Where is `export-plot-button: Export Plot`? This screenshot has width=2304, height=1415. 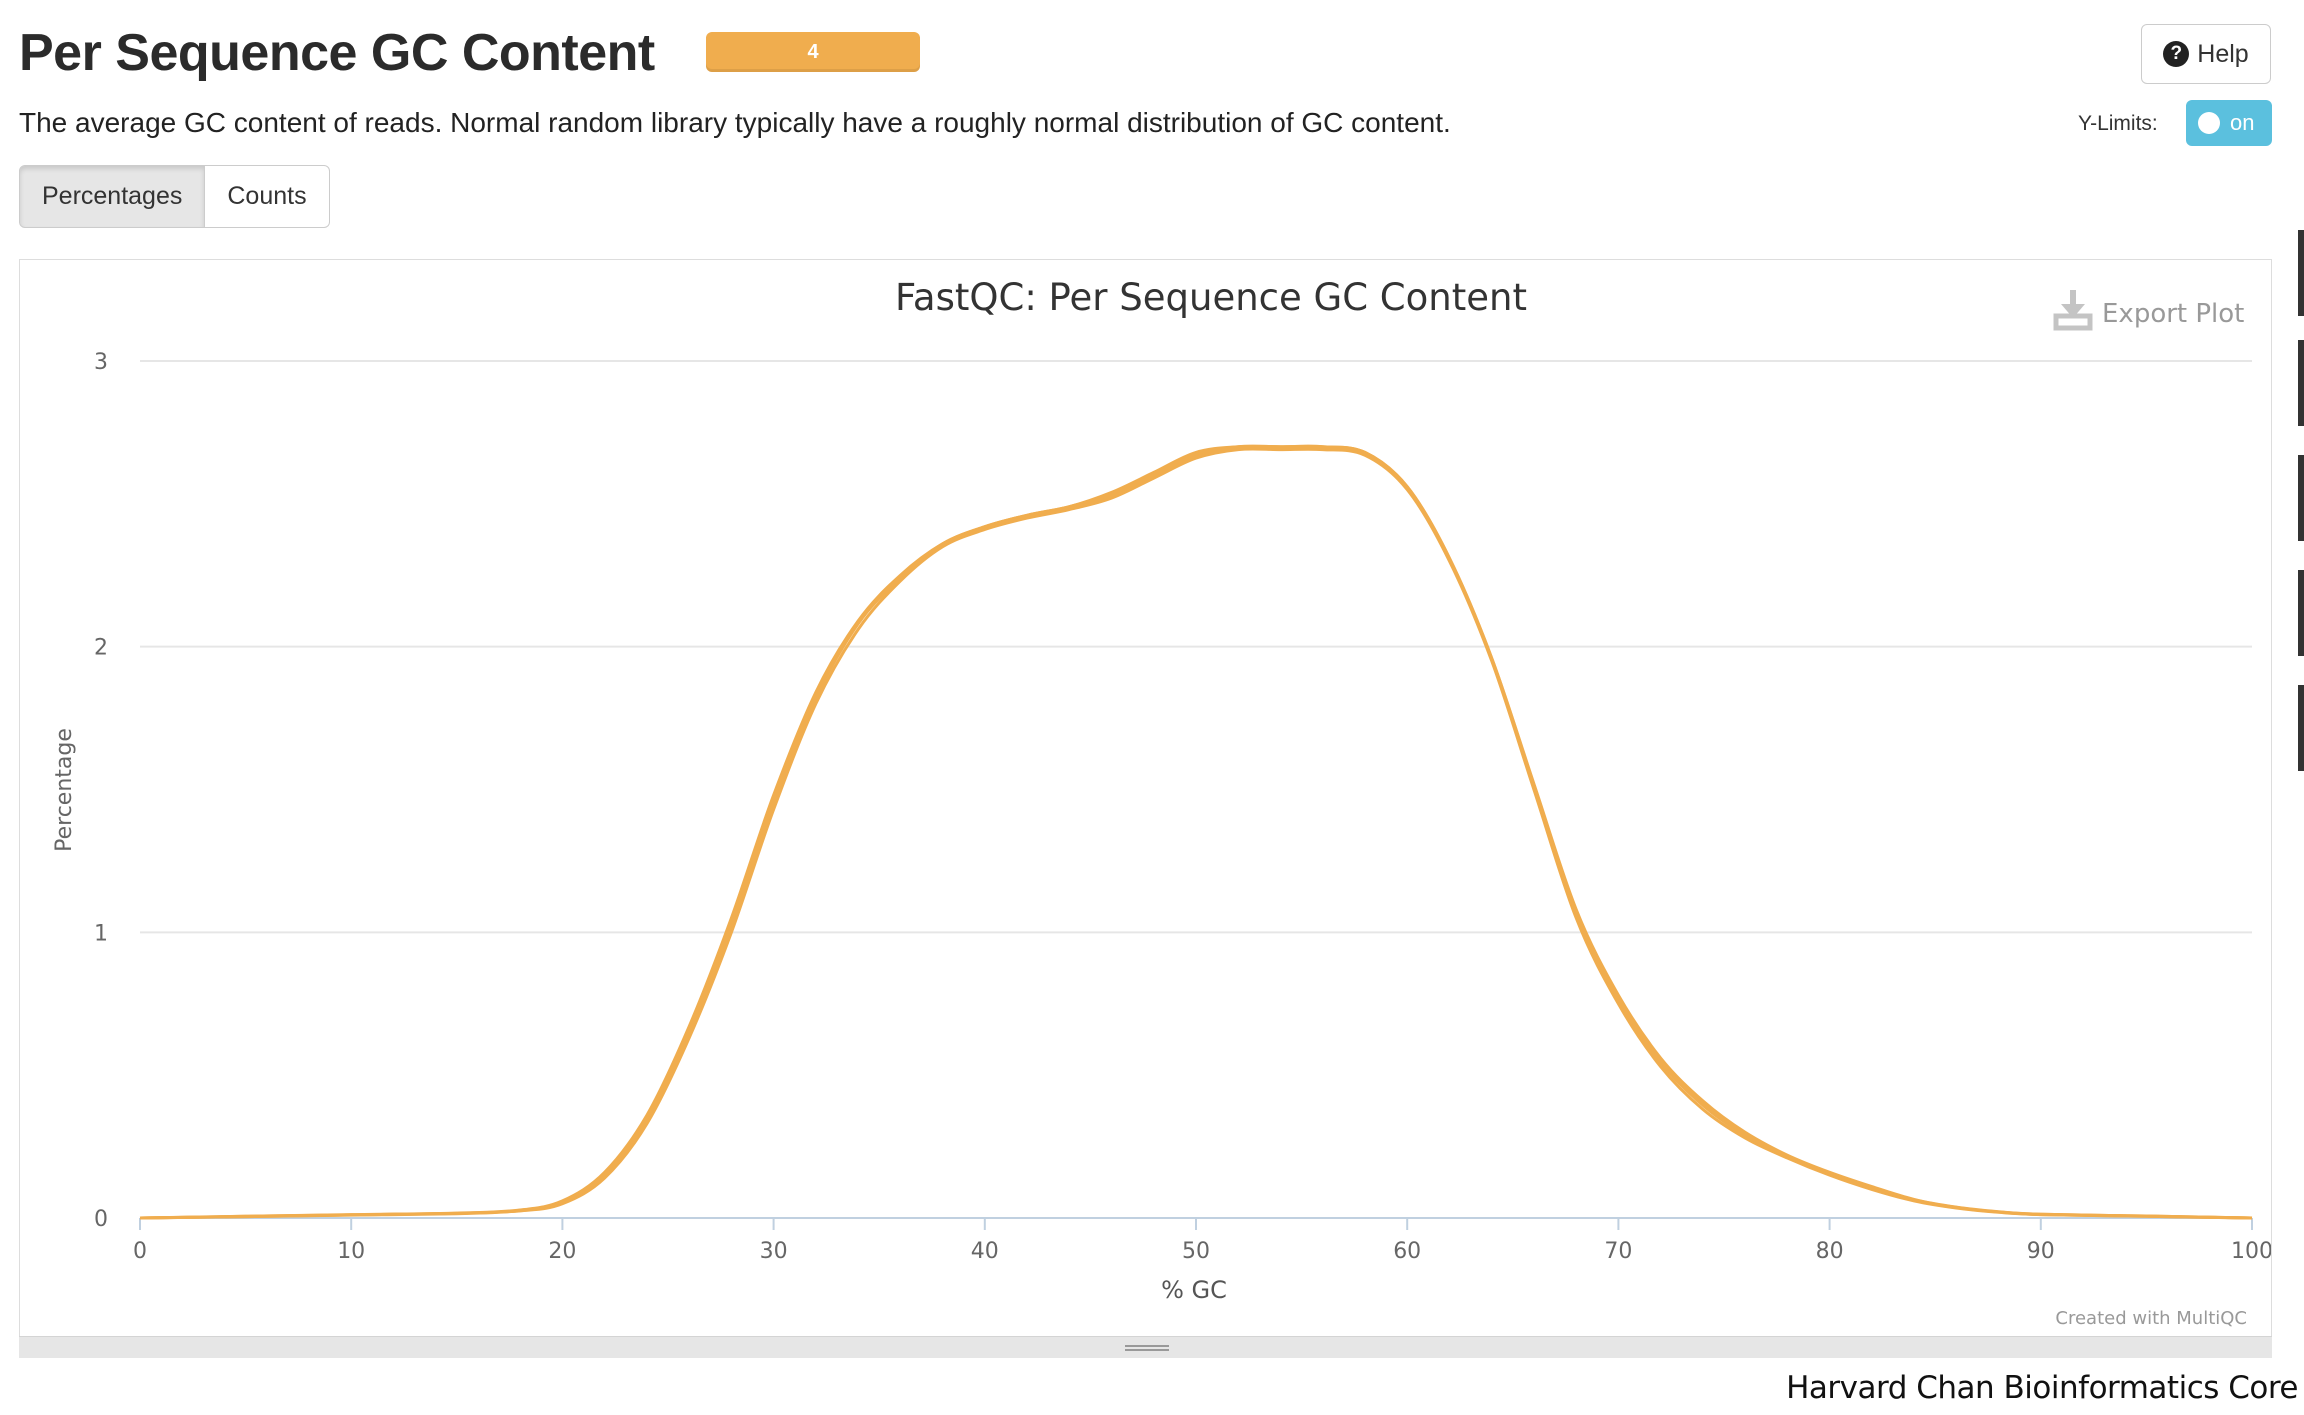
export-plot-button: Export Plot is located at coordinates (2148, 310).